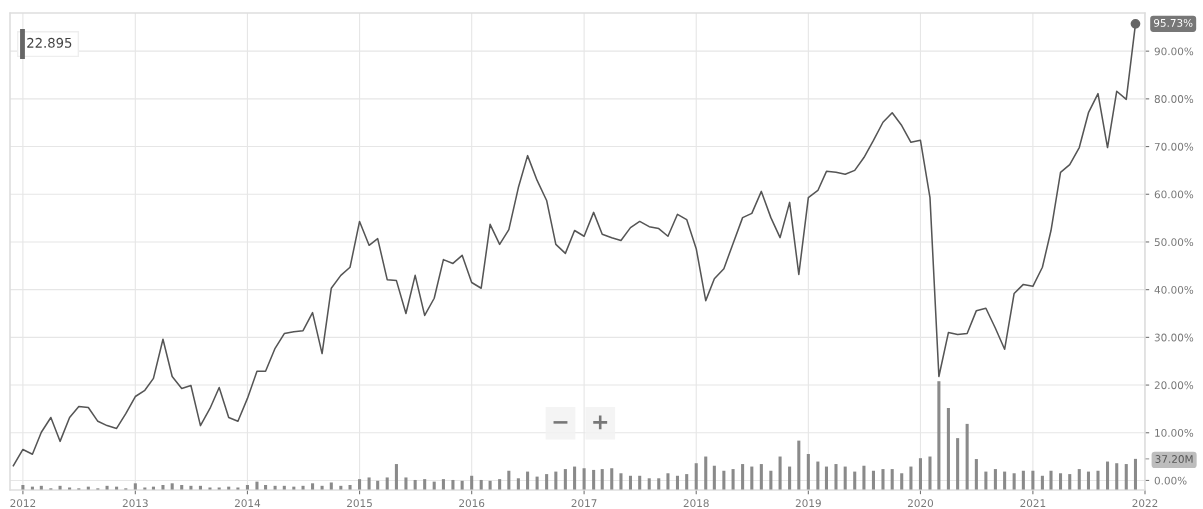  I want to click on y2-tick-label: 37.20M, so click(1174, 459).